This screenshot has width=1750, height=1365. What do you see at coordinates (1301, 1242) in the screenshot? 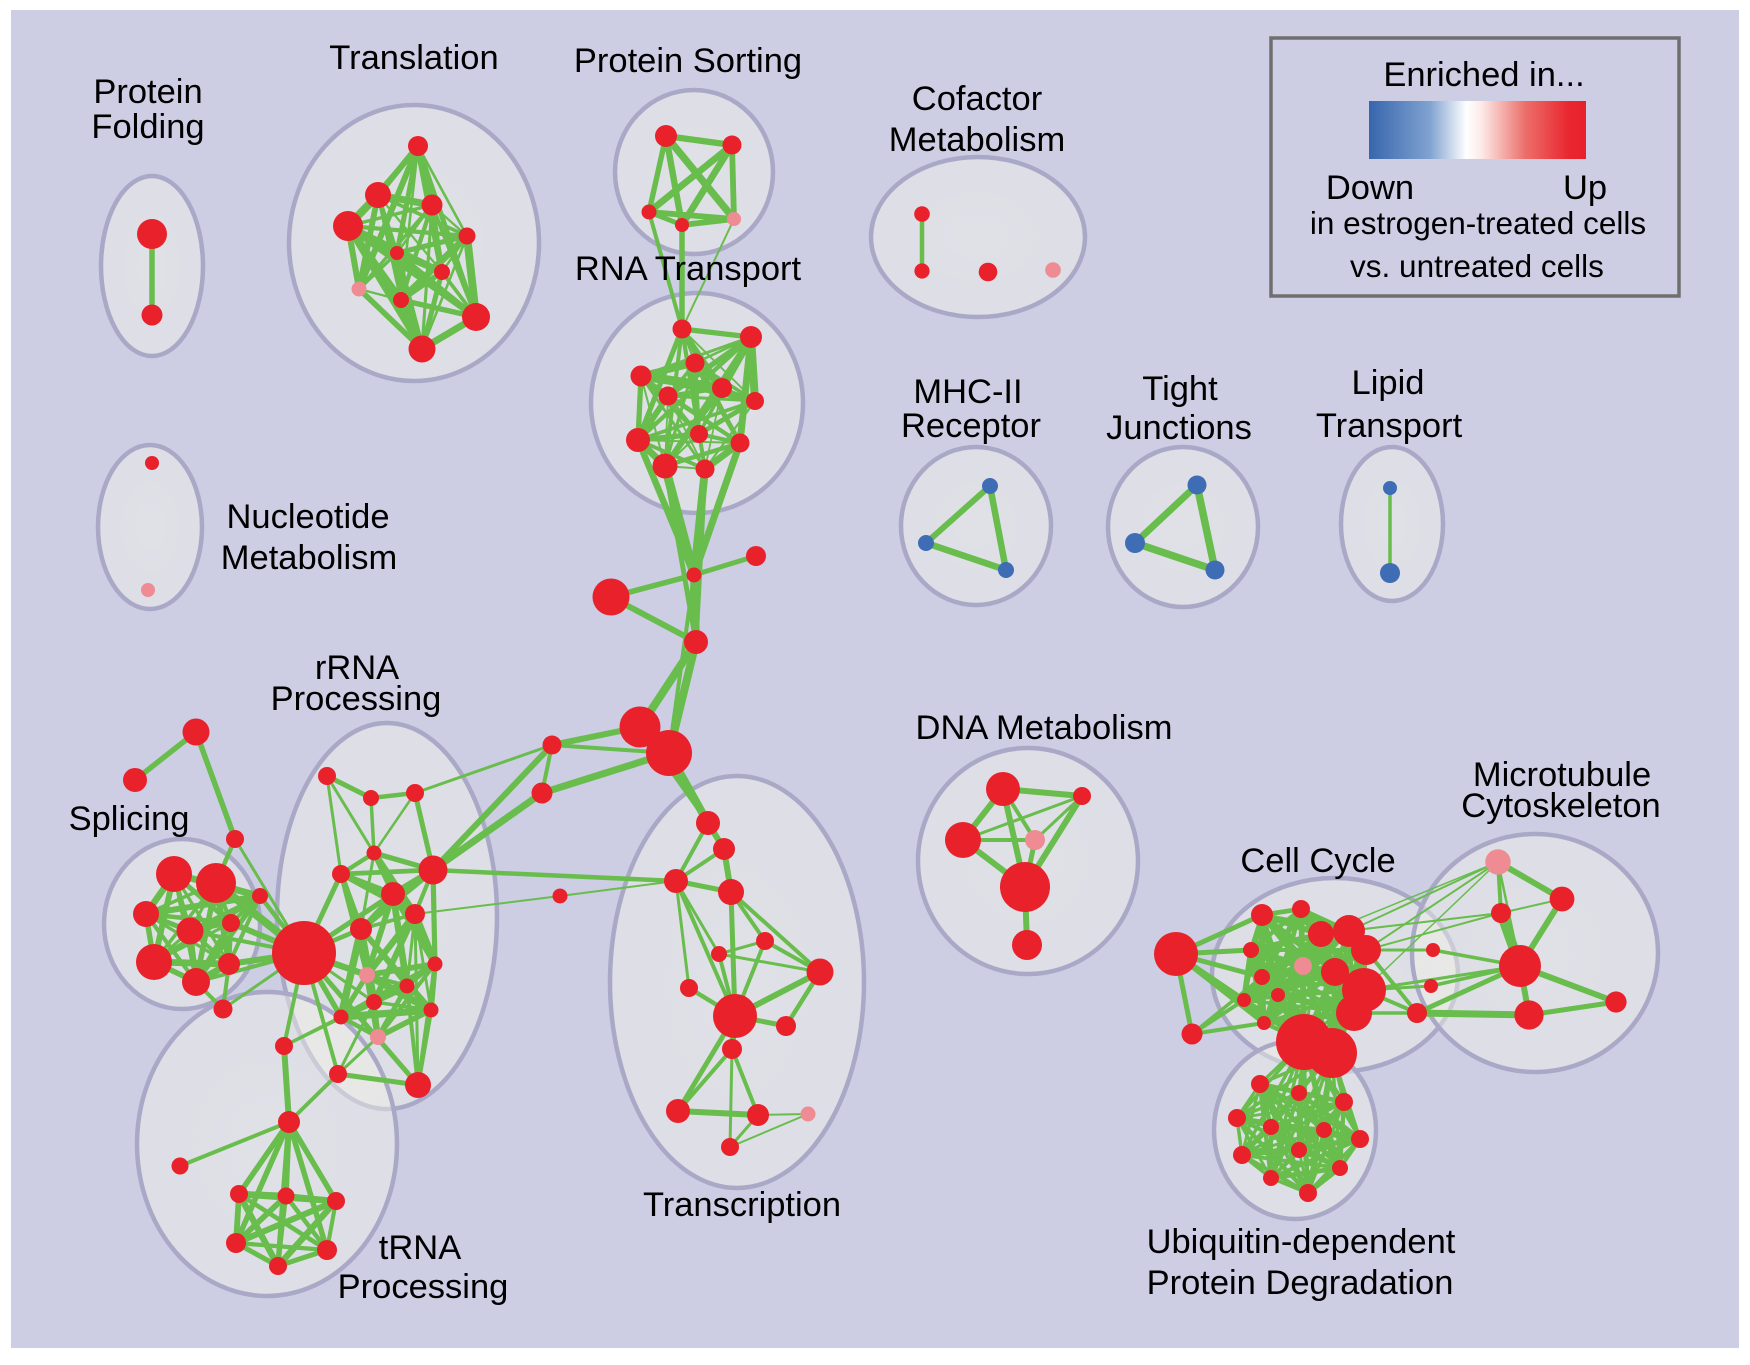
I see `svg-text: Ubiquitin-dependent` at bounding box center [1301, 1242].